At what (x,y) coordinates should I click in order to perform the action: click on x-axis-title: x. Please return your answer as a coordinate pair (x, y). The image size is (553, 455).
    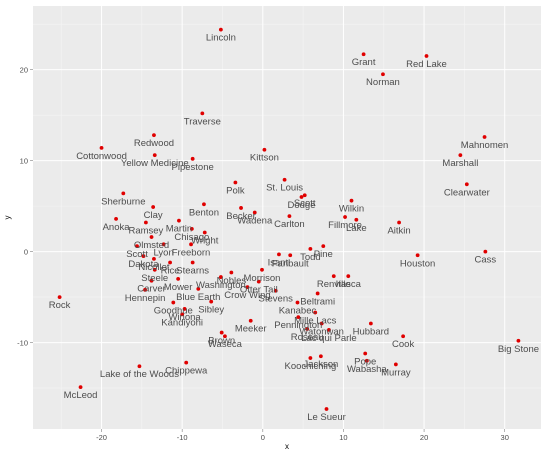
    Looking at the image, I should click on (287, 446).